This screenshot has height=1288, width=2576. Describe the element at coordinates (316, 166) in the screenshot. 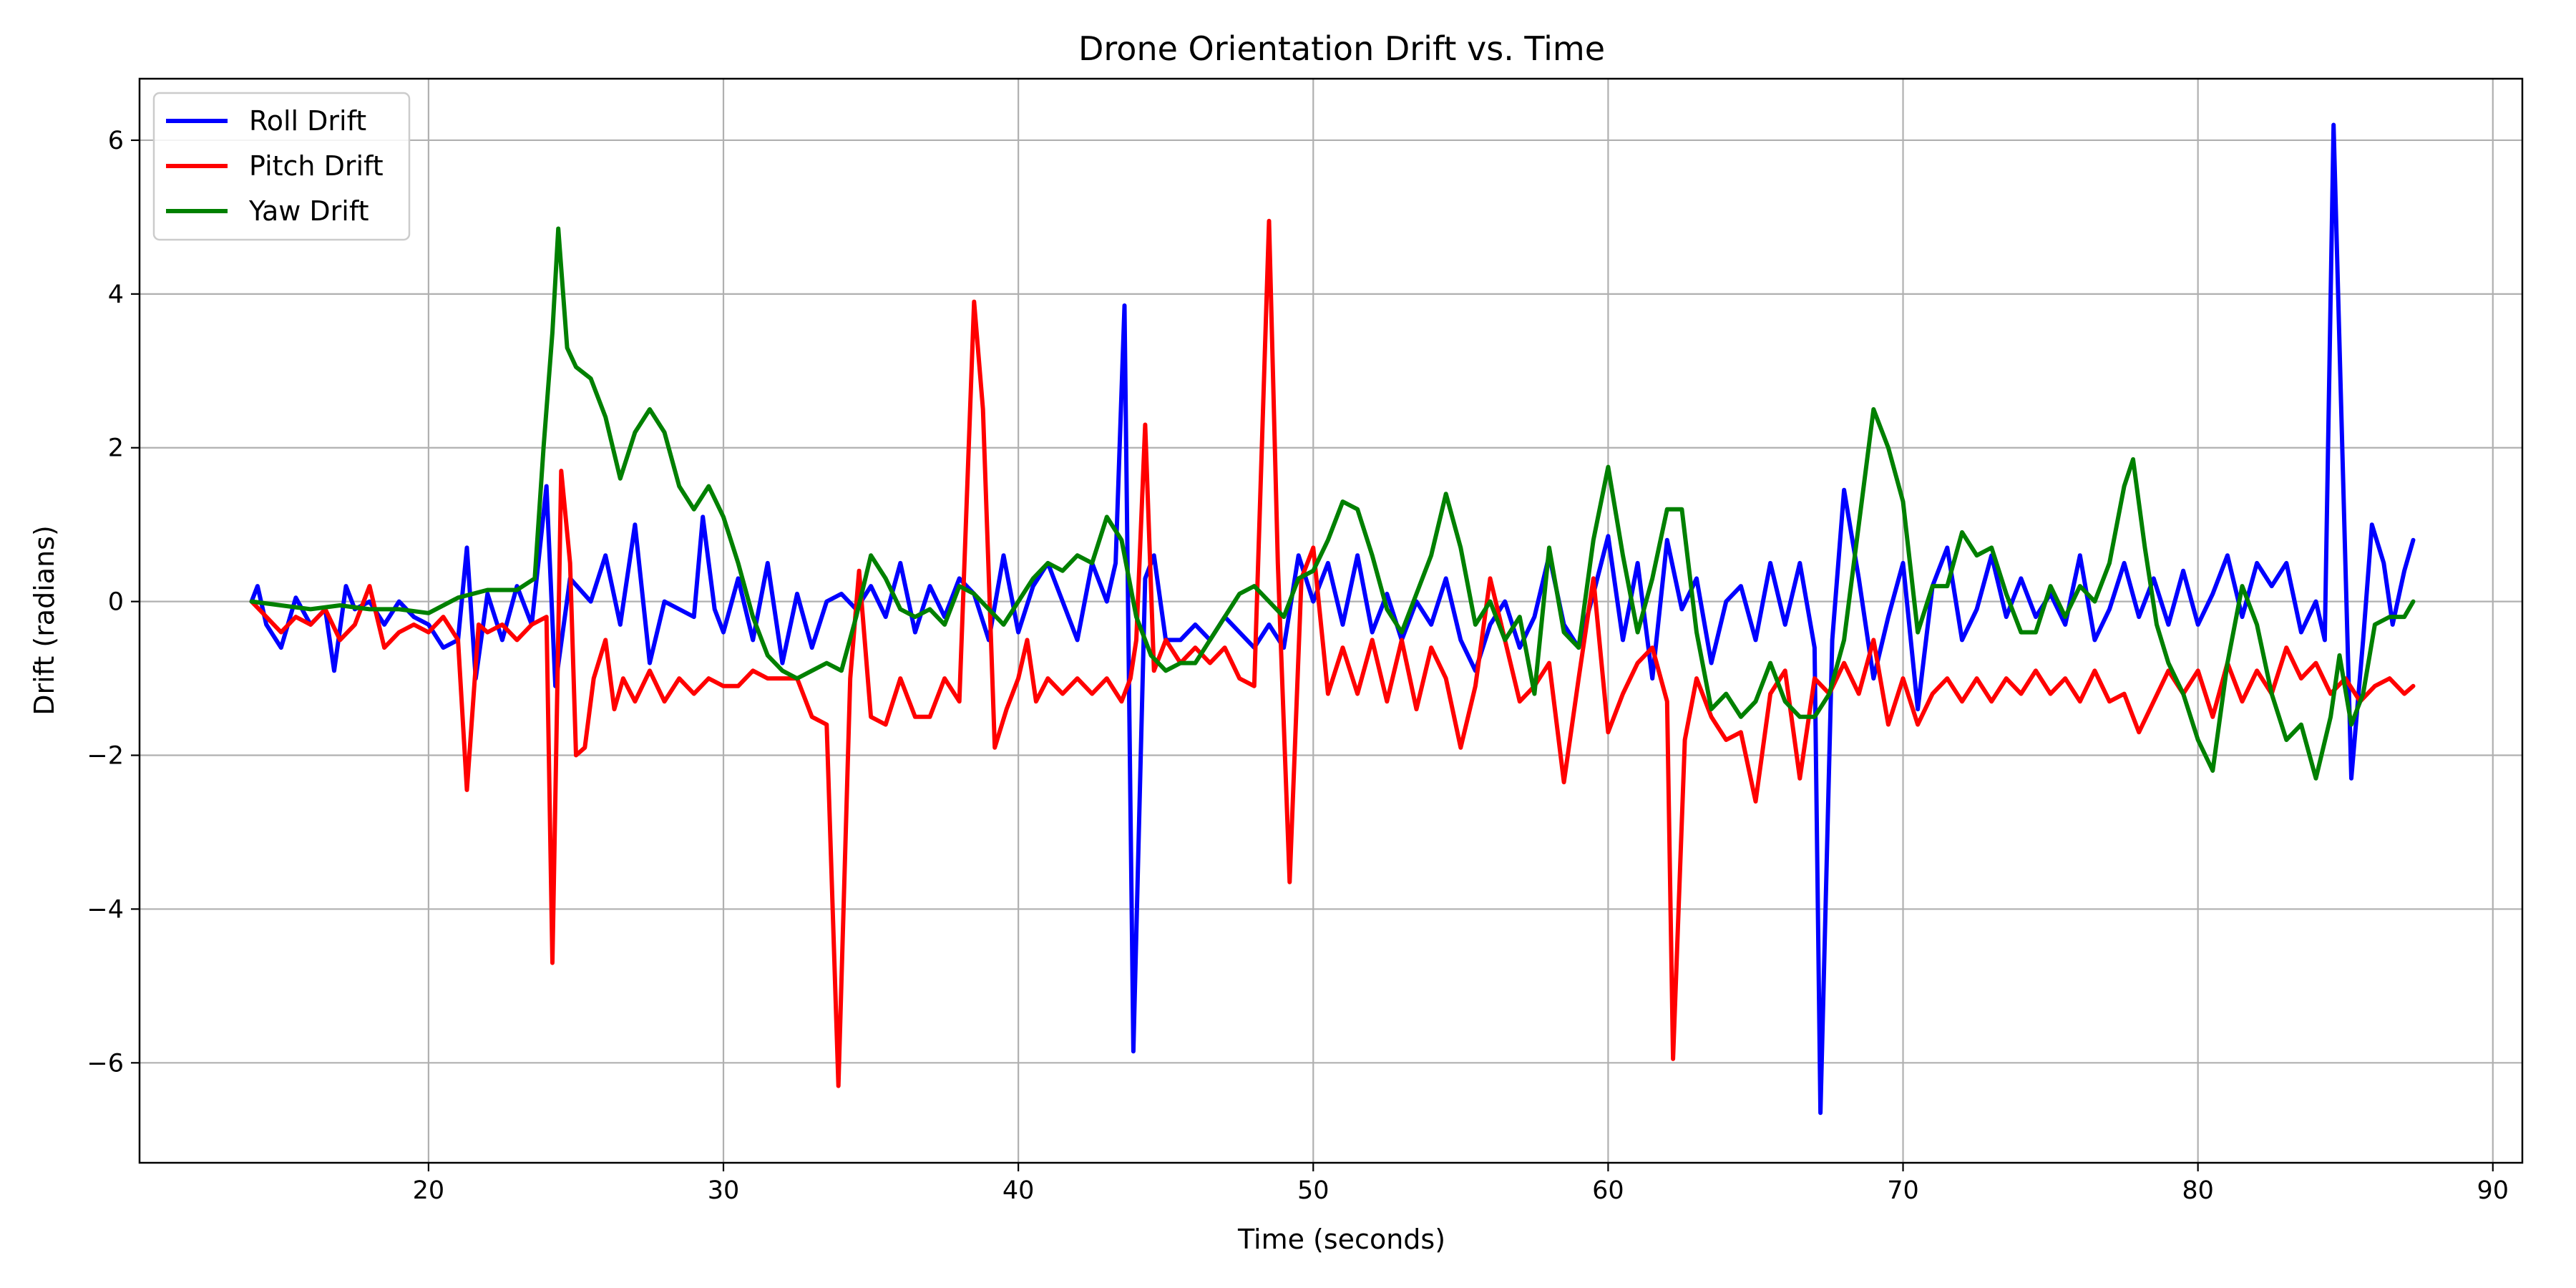

I see `legend-label-pitch: Pitch Drift` at that location.